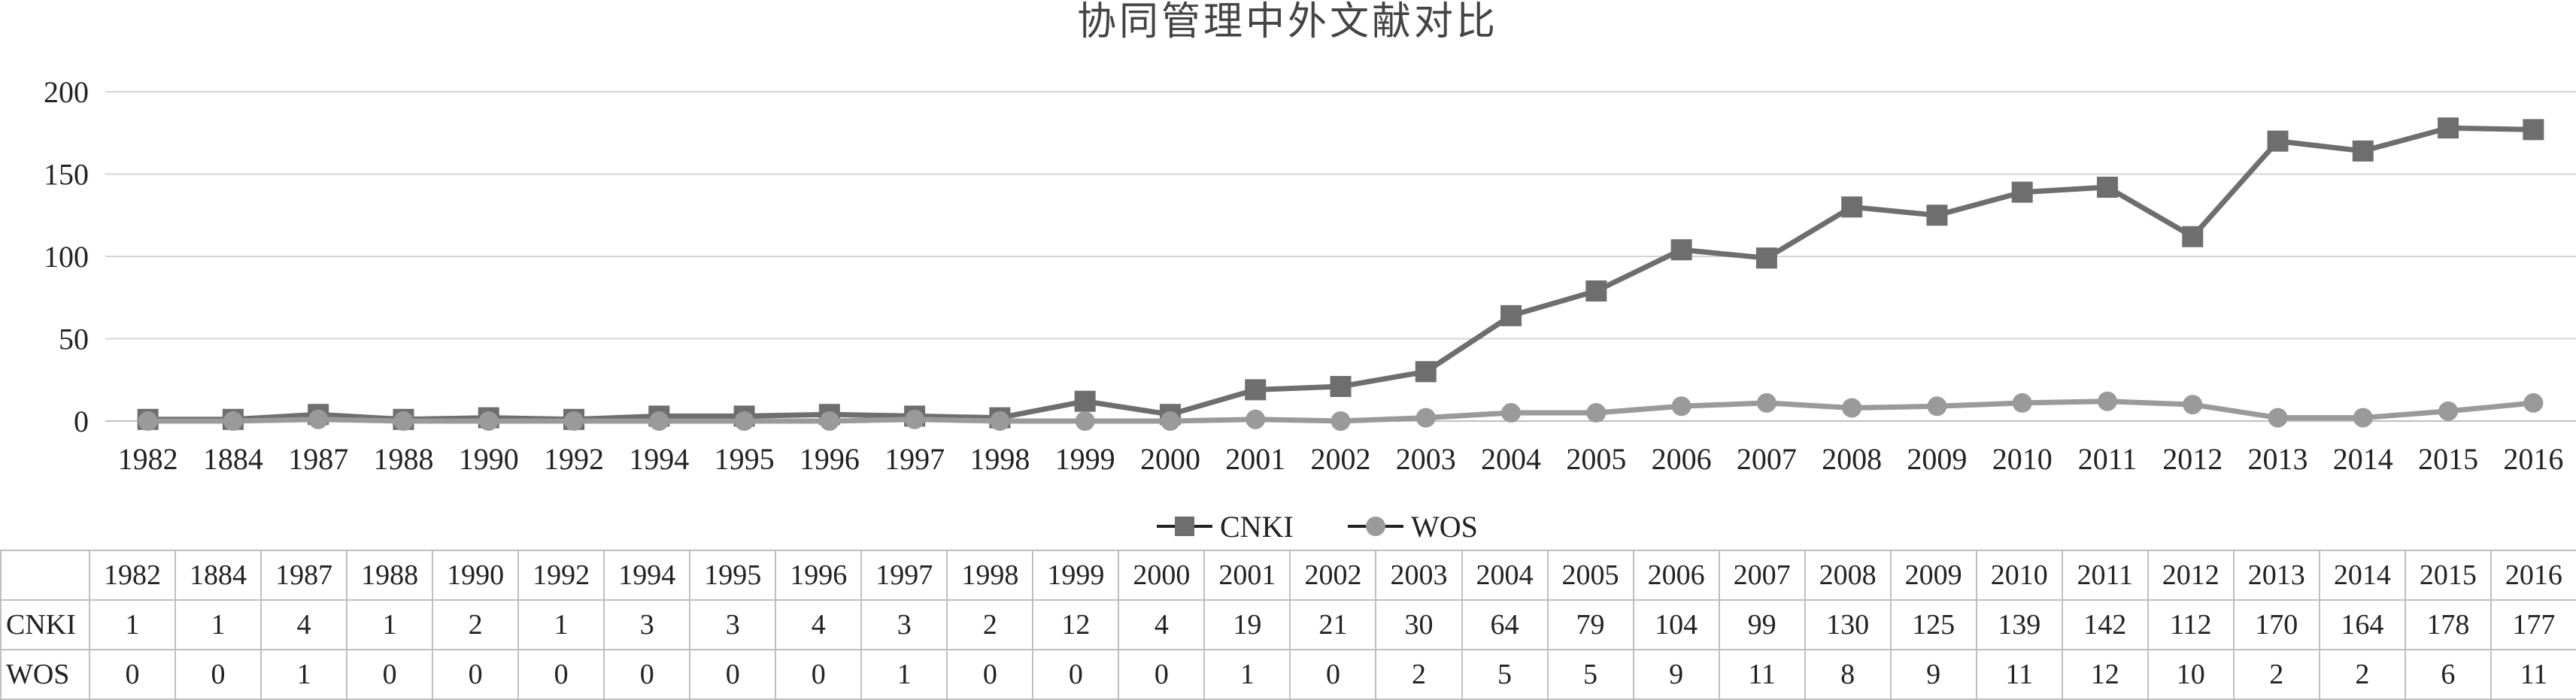  What do you see at coordinates (733, 575) in the screenshot?
I see `table-year-cell: 1995` at bounding box center [733, 575].